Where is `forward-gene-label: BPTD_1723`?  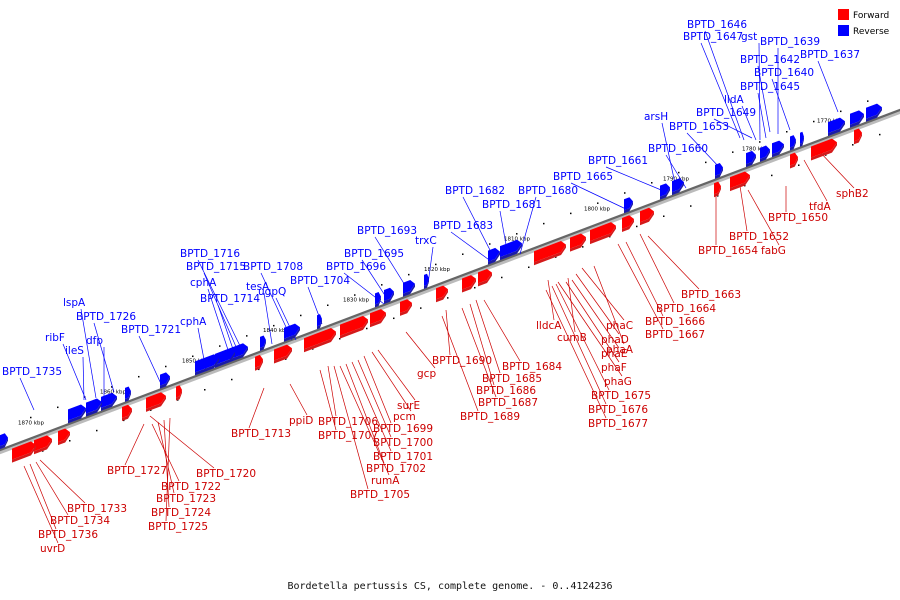 forward-gene-label: BPTD_1723 is located at coordinates (186, 499).